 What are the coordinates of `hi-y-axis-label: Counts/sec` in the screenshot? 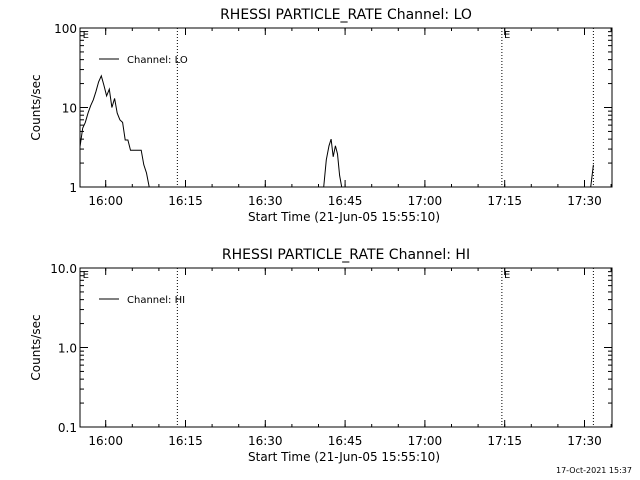 It's located at (36, 347).